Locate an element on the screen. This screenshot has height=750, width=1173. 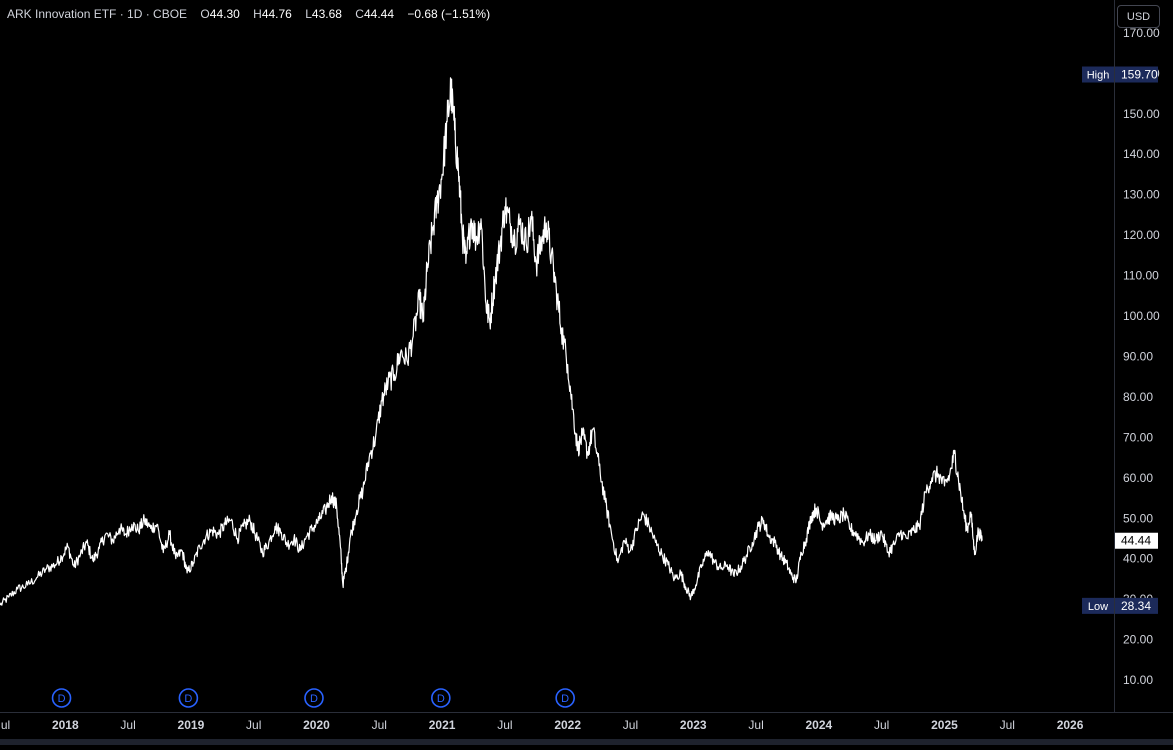
low-marker-value-bg is located at coordinates (1136, 605).